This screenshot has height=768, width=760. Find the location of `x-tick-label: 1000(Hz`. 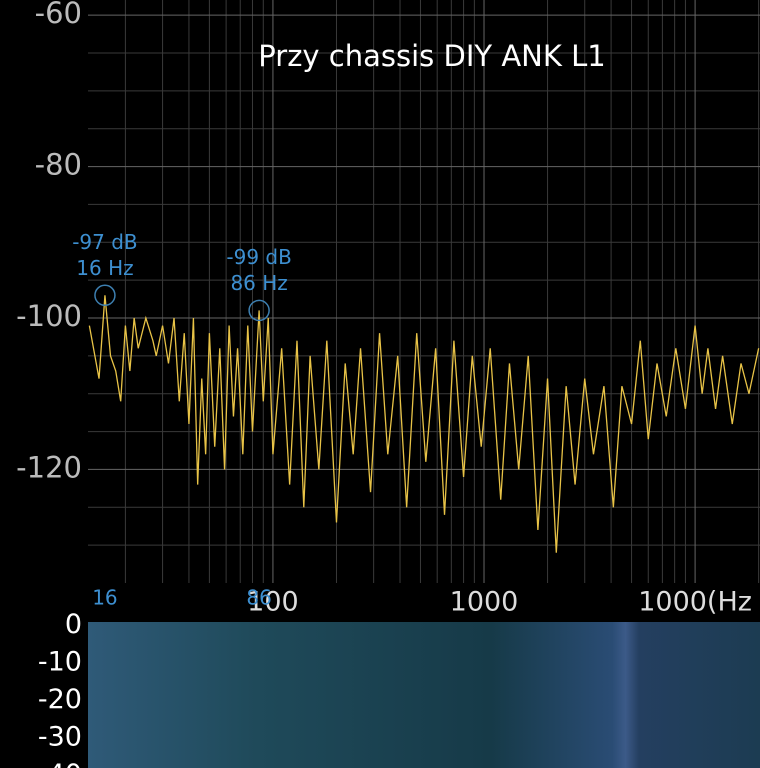

x-tick-label: 1000(Hz is located at coordinates (695, 602).